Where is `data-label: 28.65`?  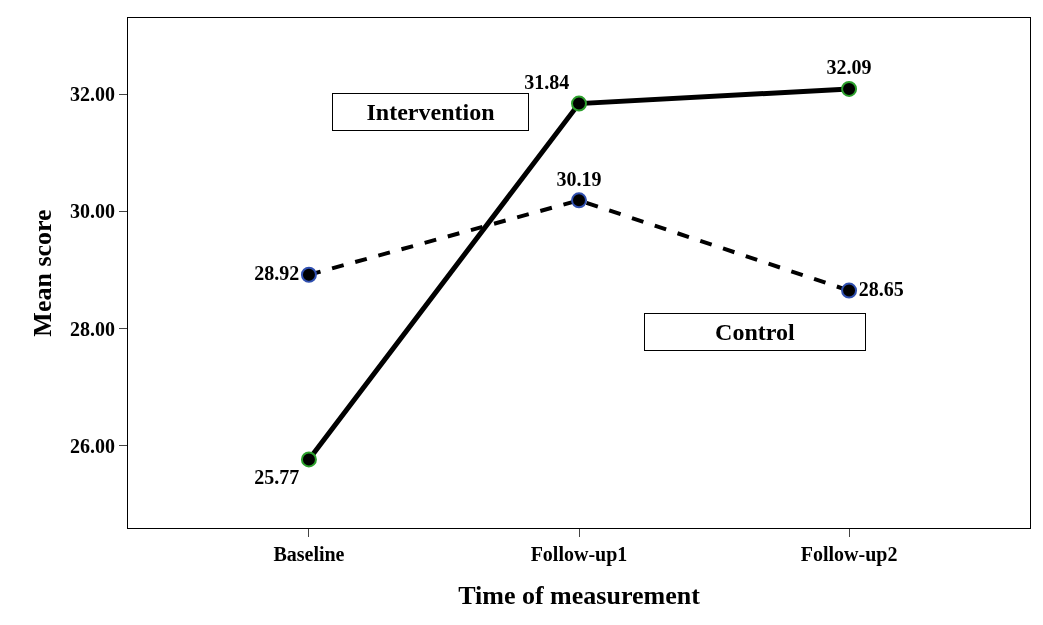
data-label: 28.65 is located at coordinates (881, 288).